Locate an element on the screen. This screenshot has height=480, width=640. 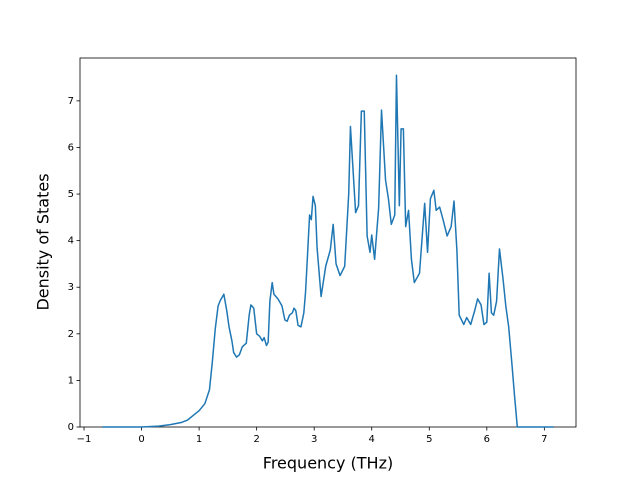
x-tick-label: 6 is located at coordinates (487, 439).